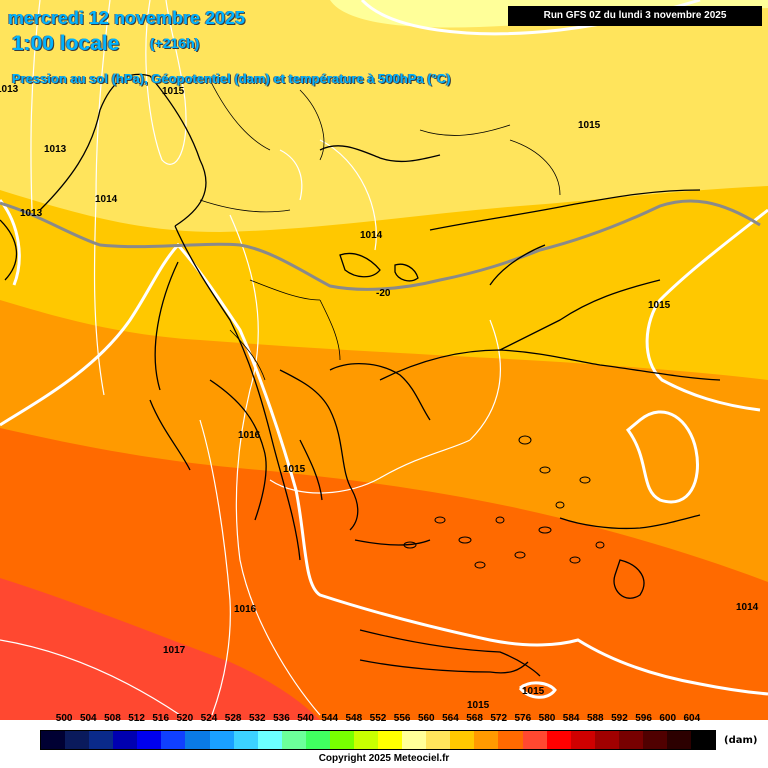  What do you see at coordinates (619, 718) in the screenshot?
I see `legend-level-label: 592` at bounding box center [619, 718].